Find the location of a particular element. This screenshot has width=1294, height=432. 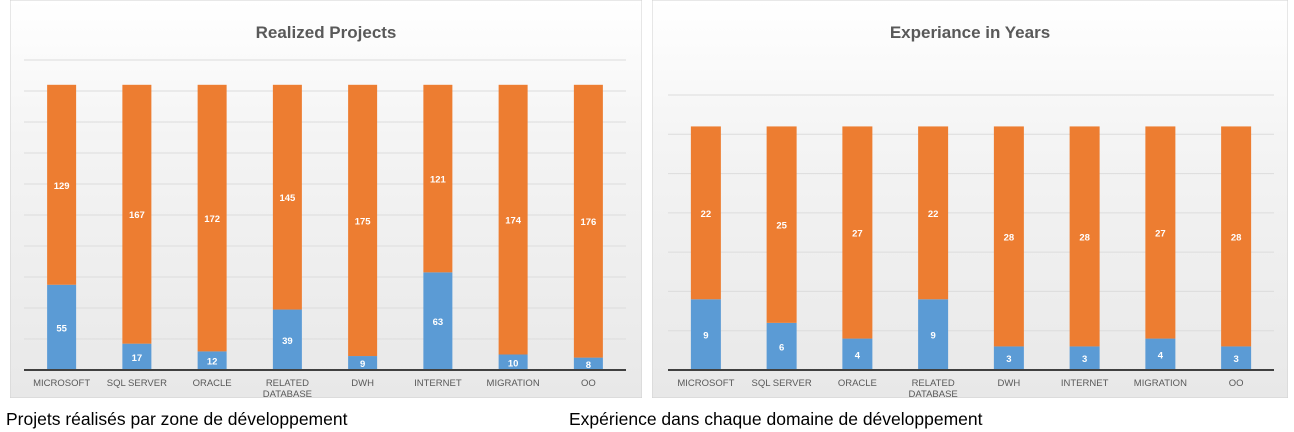

data-label-base-related-database: 9 is located at coordinates (932, 336).